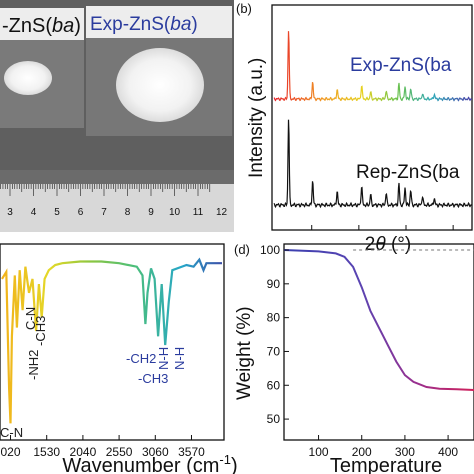  I want to click on ftir-tick-label: 3570, so click(191, 452).